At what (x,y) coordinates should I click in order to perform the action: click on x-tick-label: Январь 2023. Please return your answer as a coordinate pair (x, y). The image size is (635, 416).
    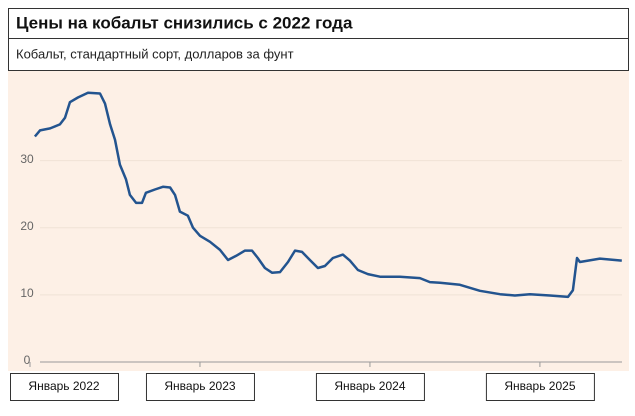
    Looking at the image, I should click on (199, 386).